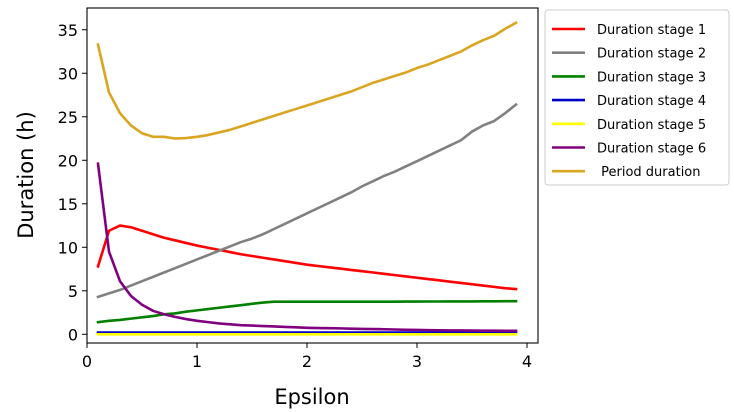  What do you see at coordinates (649, 172) in the screenshot?
I see `legend-label-7: Period duration` at bounding box center [649, 172].